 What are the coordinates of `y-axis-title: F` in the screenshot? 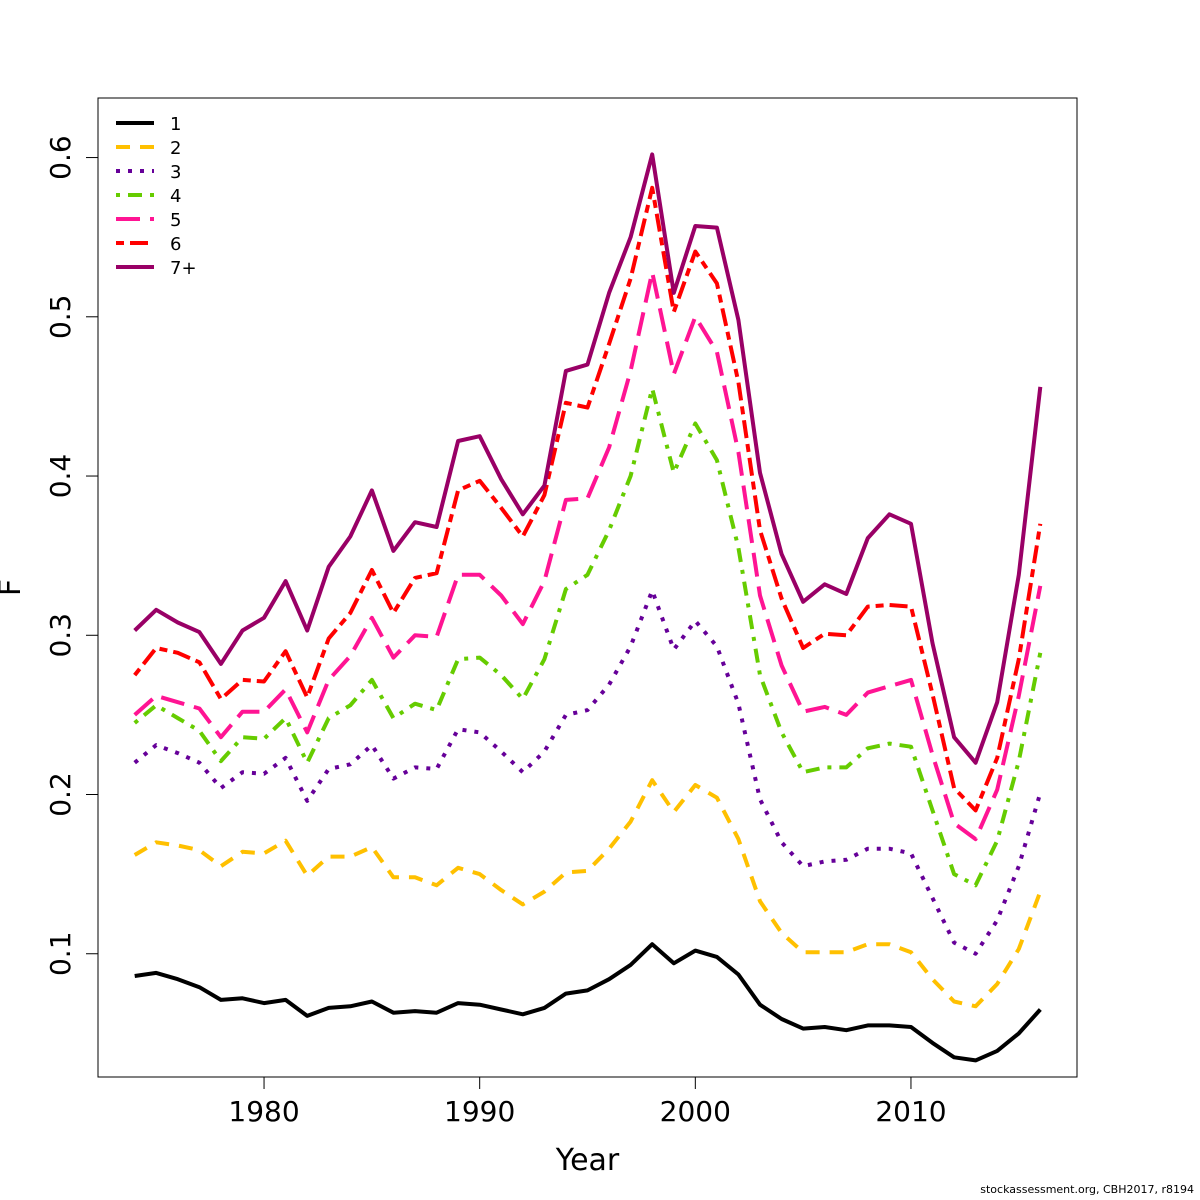 It's located at (14, 587).